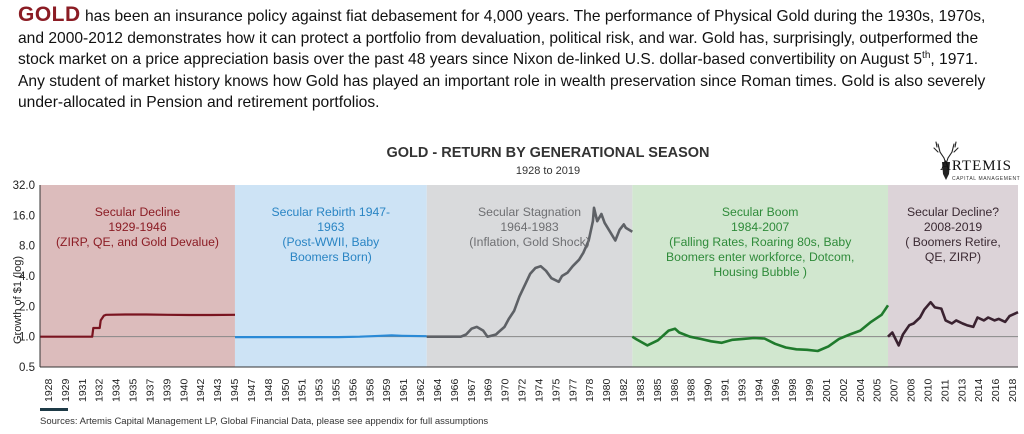 Image resolution: width=1024 pixels, height=434 pixels. I want to click on x-tick-label: 1964, so click(438, 390).